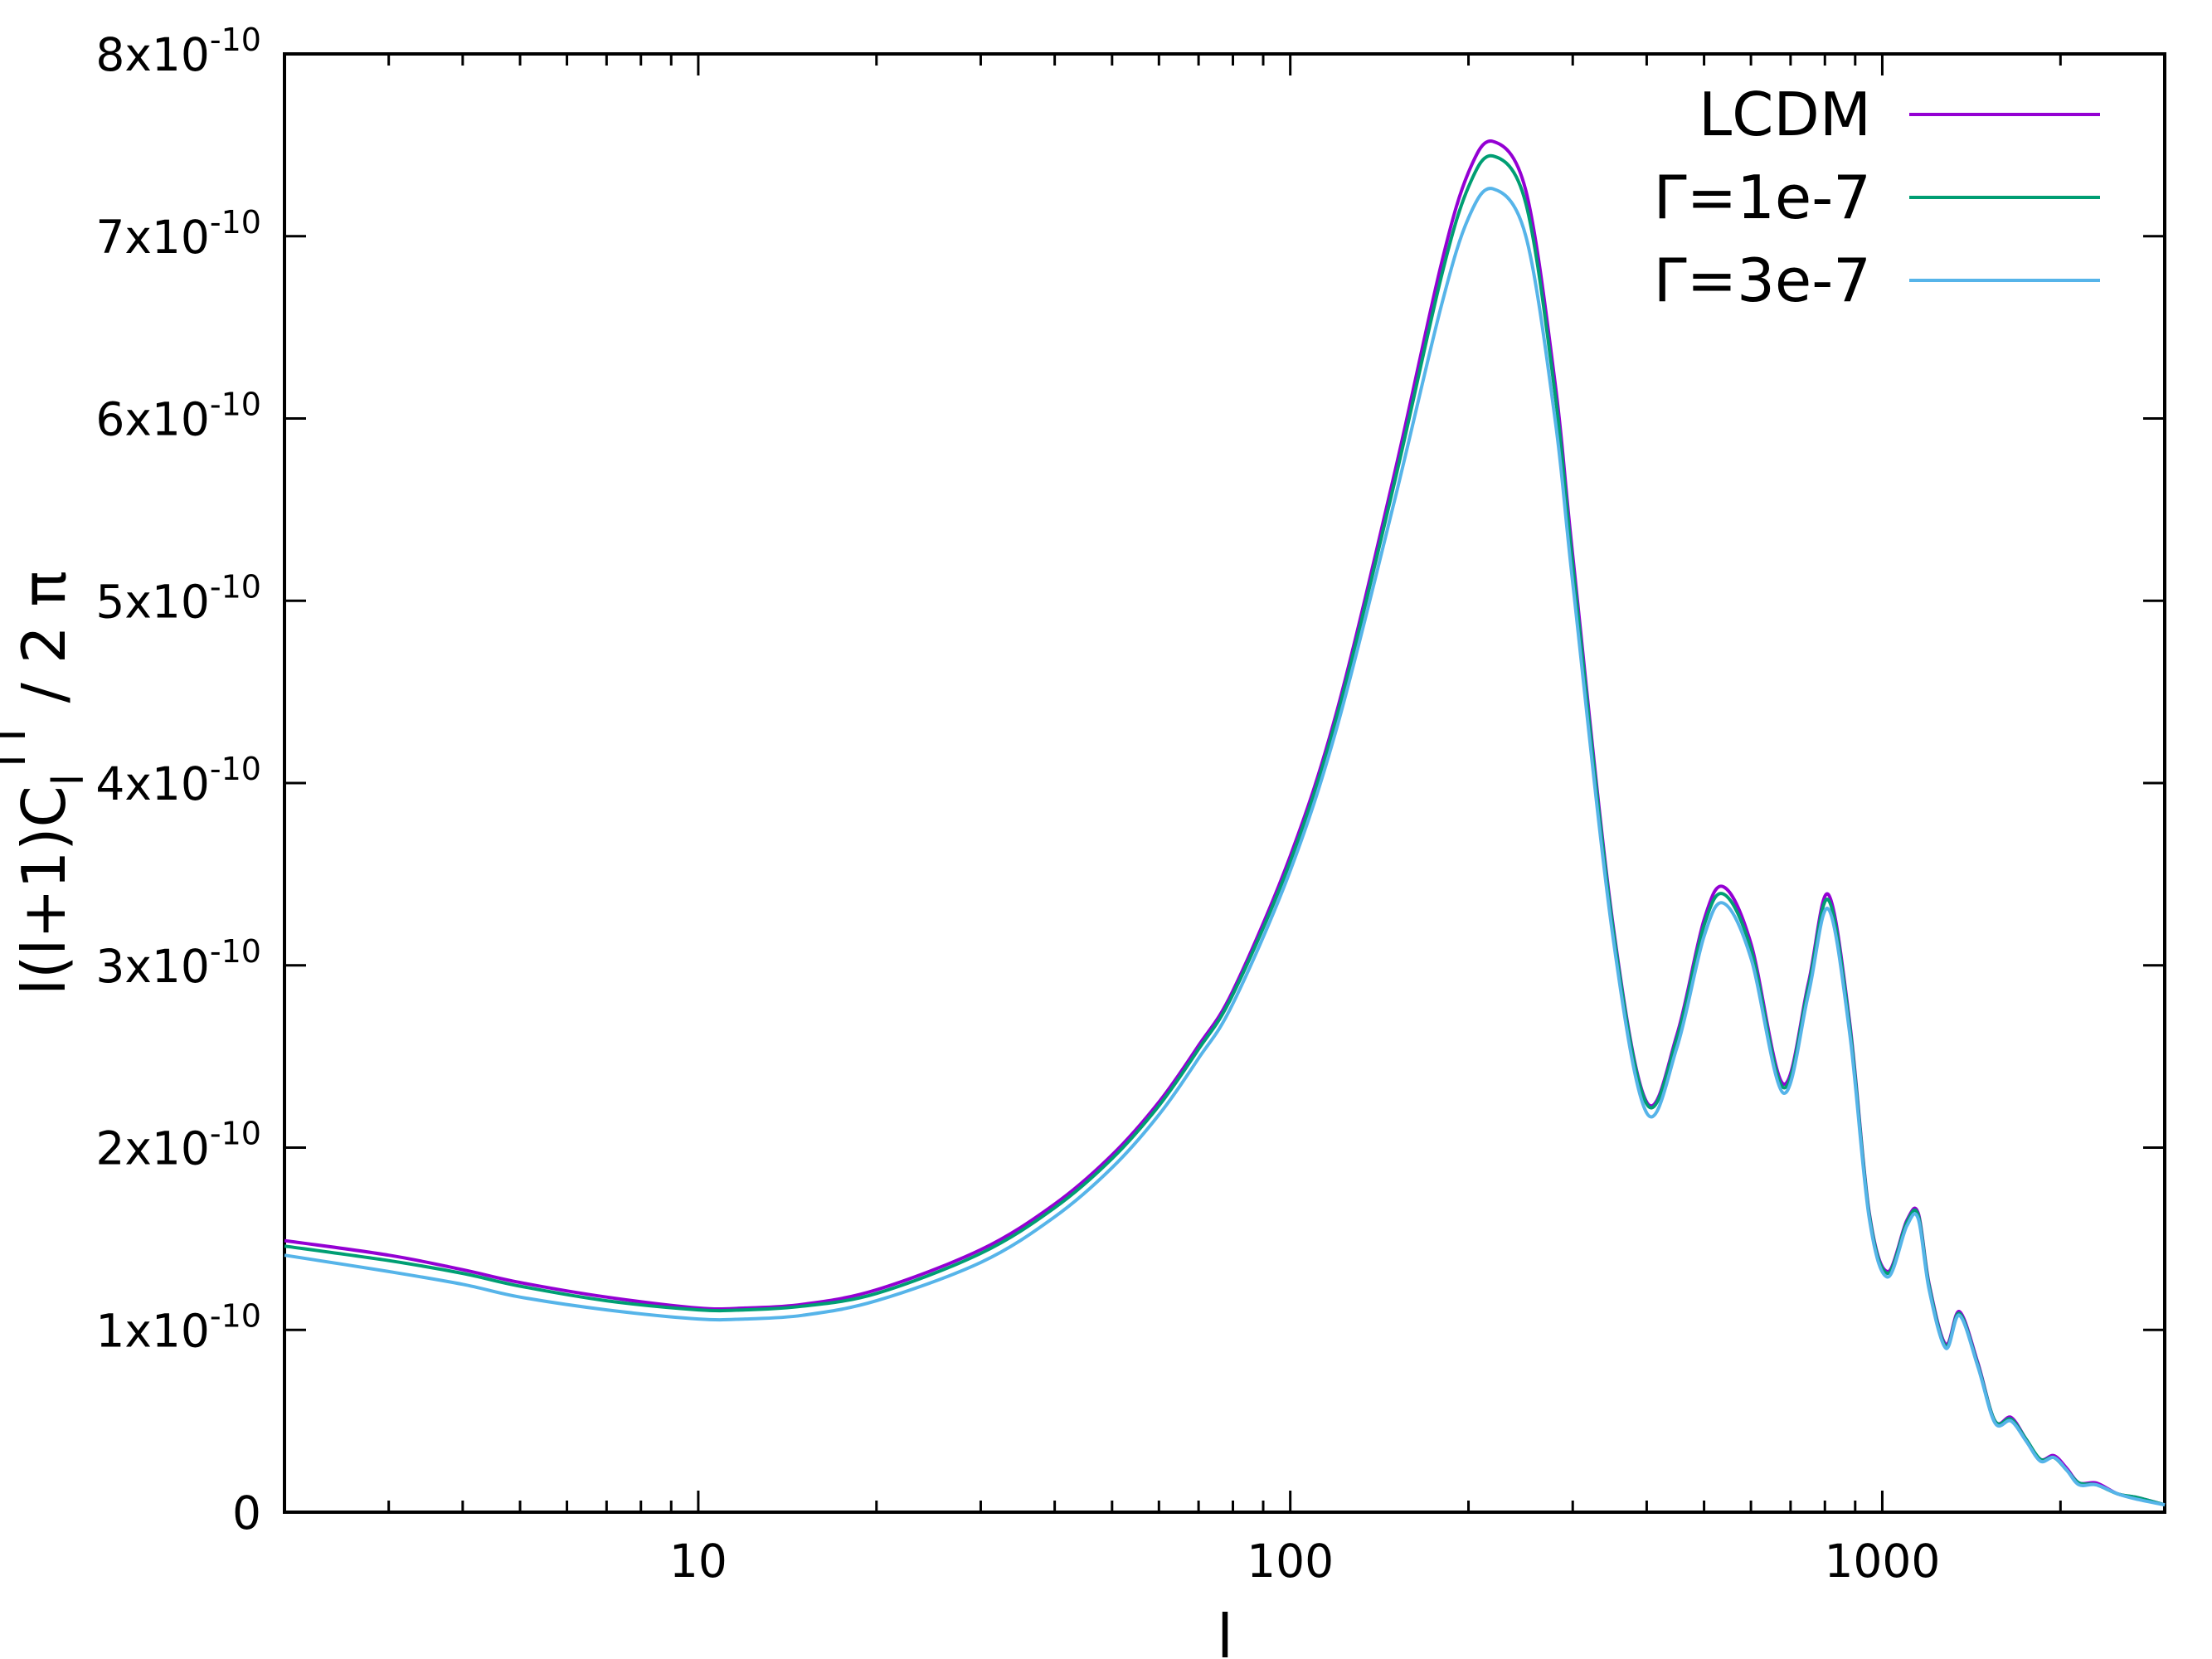  Describe the element at coordinates (153, 237) in the screenshot. I see `y-tick-mantissa: 7x10` at that location.